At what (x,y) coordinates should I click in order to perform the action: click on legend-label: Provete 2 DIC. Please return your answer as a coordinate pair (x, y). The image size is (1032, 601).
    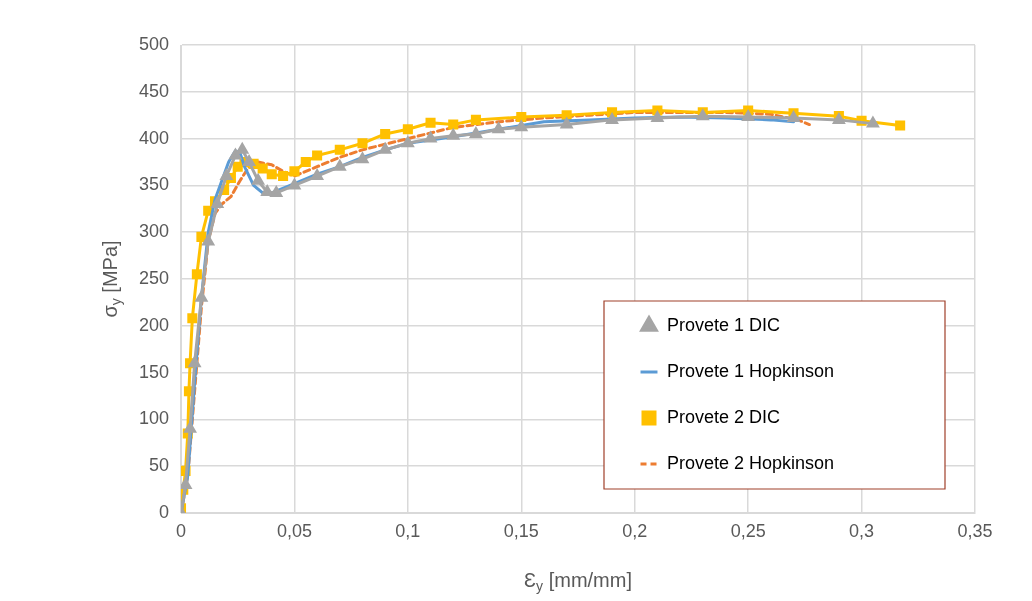
    Looking at the image, I should click on (724, 416).